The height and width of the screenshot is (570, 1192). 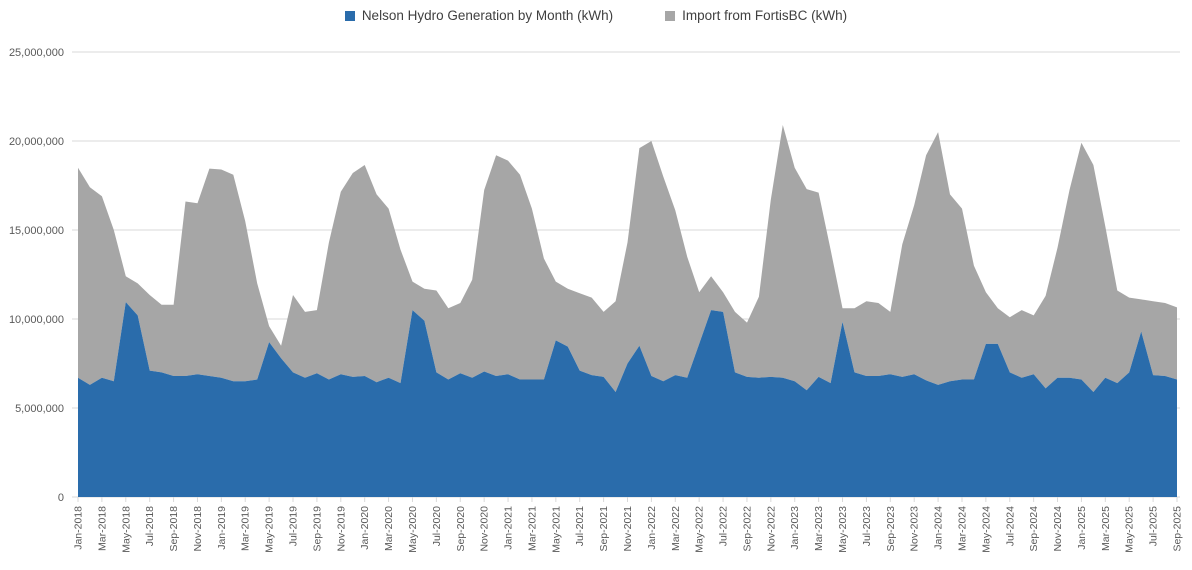 What do you see at coordinates (1106, 528) in the screenshot?
I see `x-axis-tick-label: Mar-2025` at bounding box center [1106, 528].